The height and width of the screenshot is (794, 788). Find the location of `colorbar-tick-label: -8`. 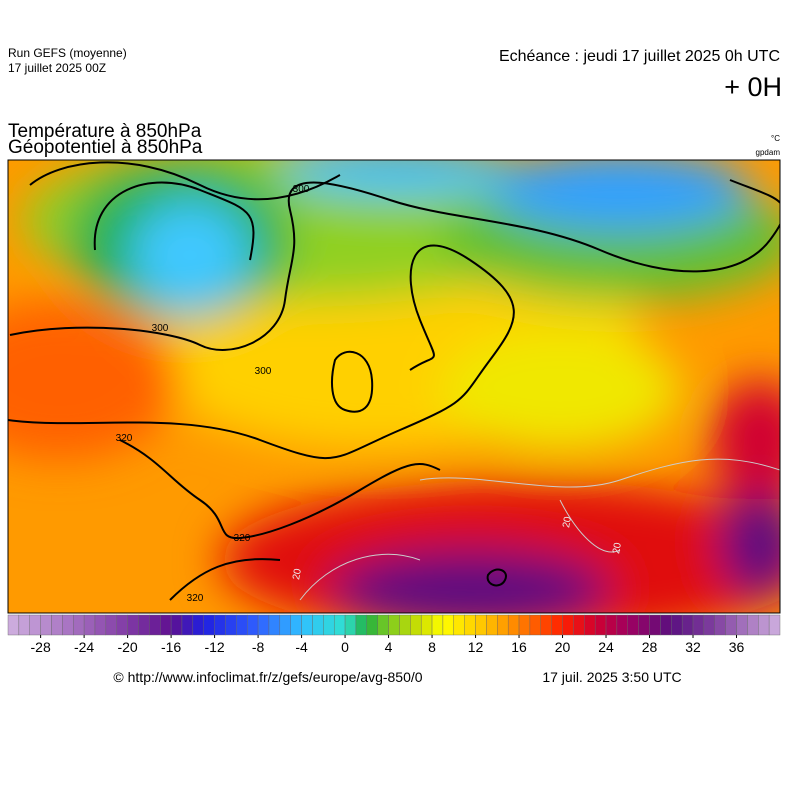

colorbar-tick-label: -8 is located at coordinates (258, 647).